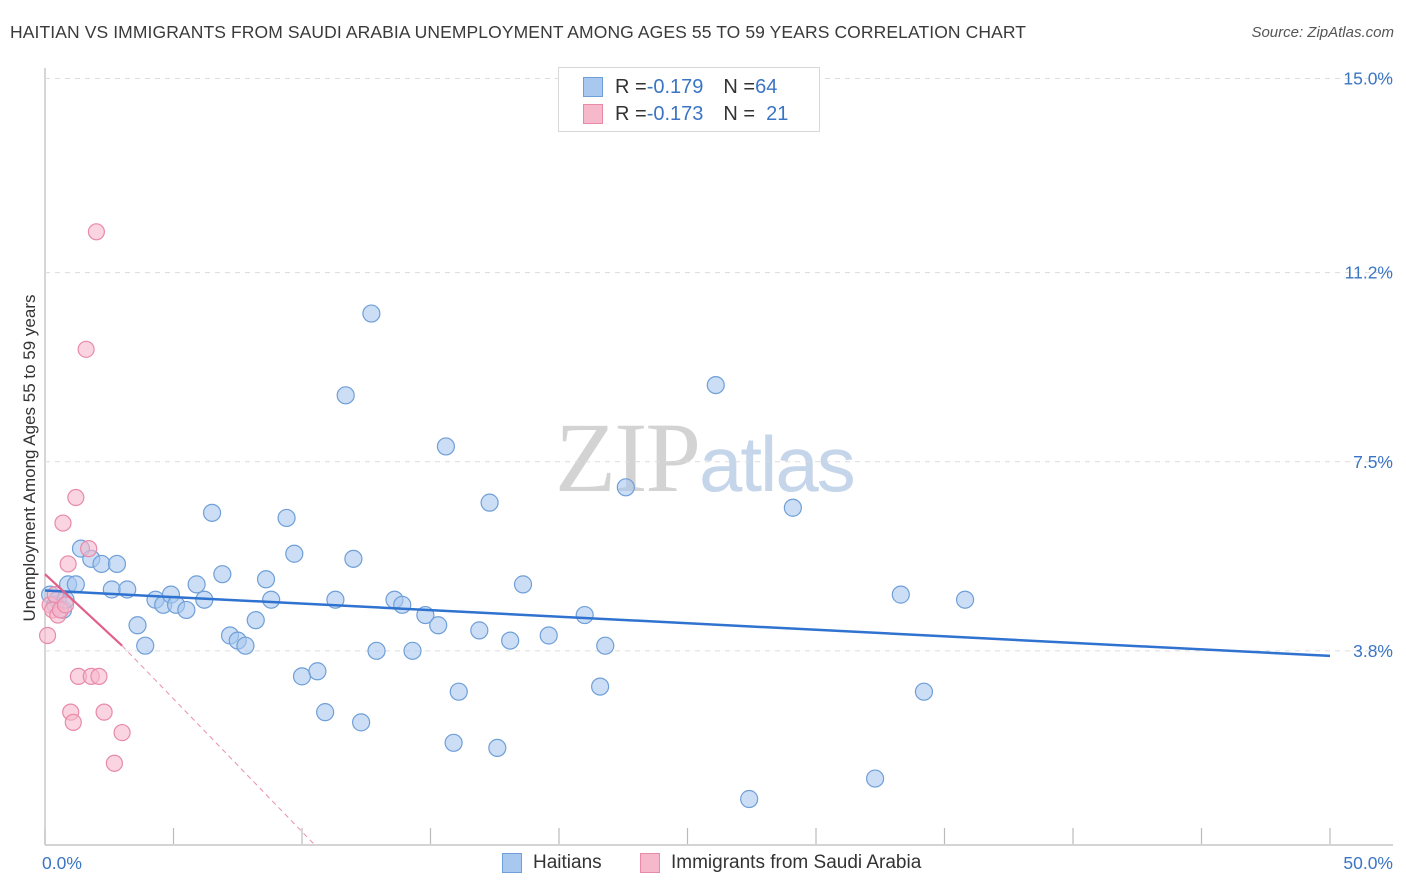  Describe the element at coordinates (675, 113) in the screenshot. I see `r-value: -0.173` at that location.